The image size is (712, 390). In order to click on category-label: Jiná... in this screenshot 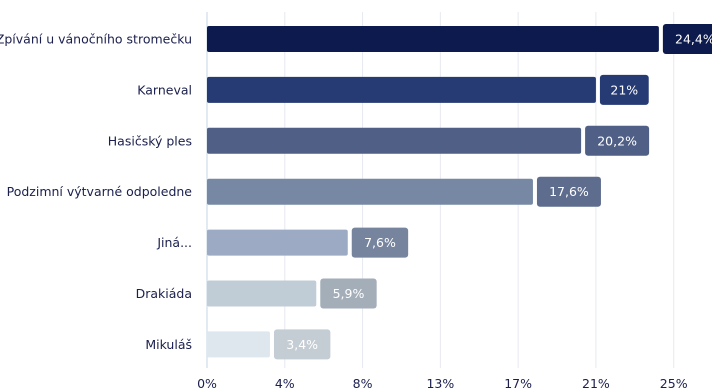, I will do `click(174, 242)`.